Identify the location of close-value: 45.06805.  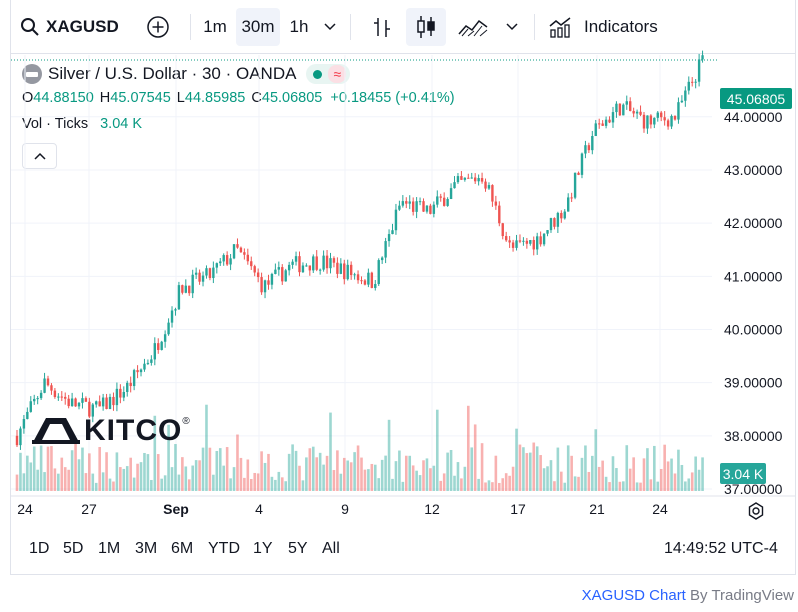
(292, 98).